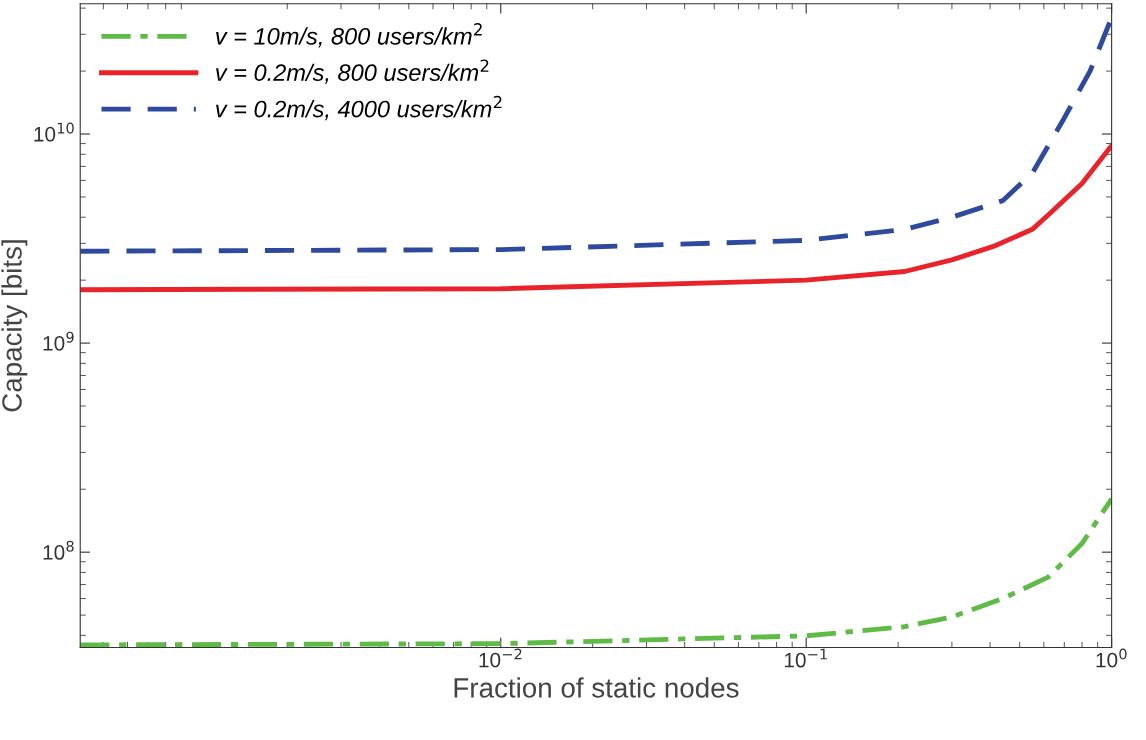 This screenshot has height=740, width=1146. Describe the element at coordinates (805, 658) in the screenshot. I see `x-tick-label: 10$^{−1}$` at that location.